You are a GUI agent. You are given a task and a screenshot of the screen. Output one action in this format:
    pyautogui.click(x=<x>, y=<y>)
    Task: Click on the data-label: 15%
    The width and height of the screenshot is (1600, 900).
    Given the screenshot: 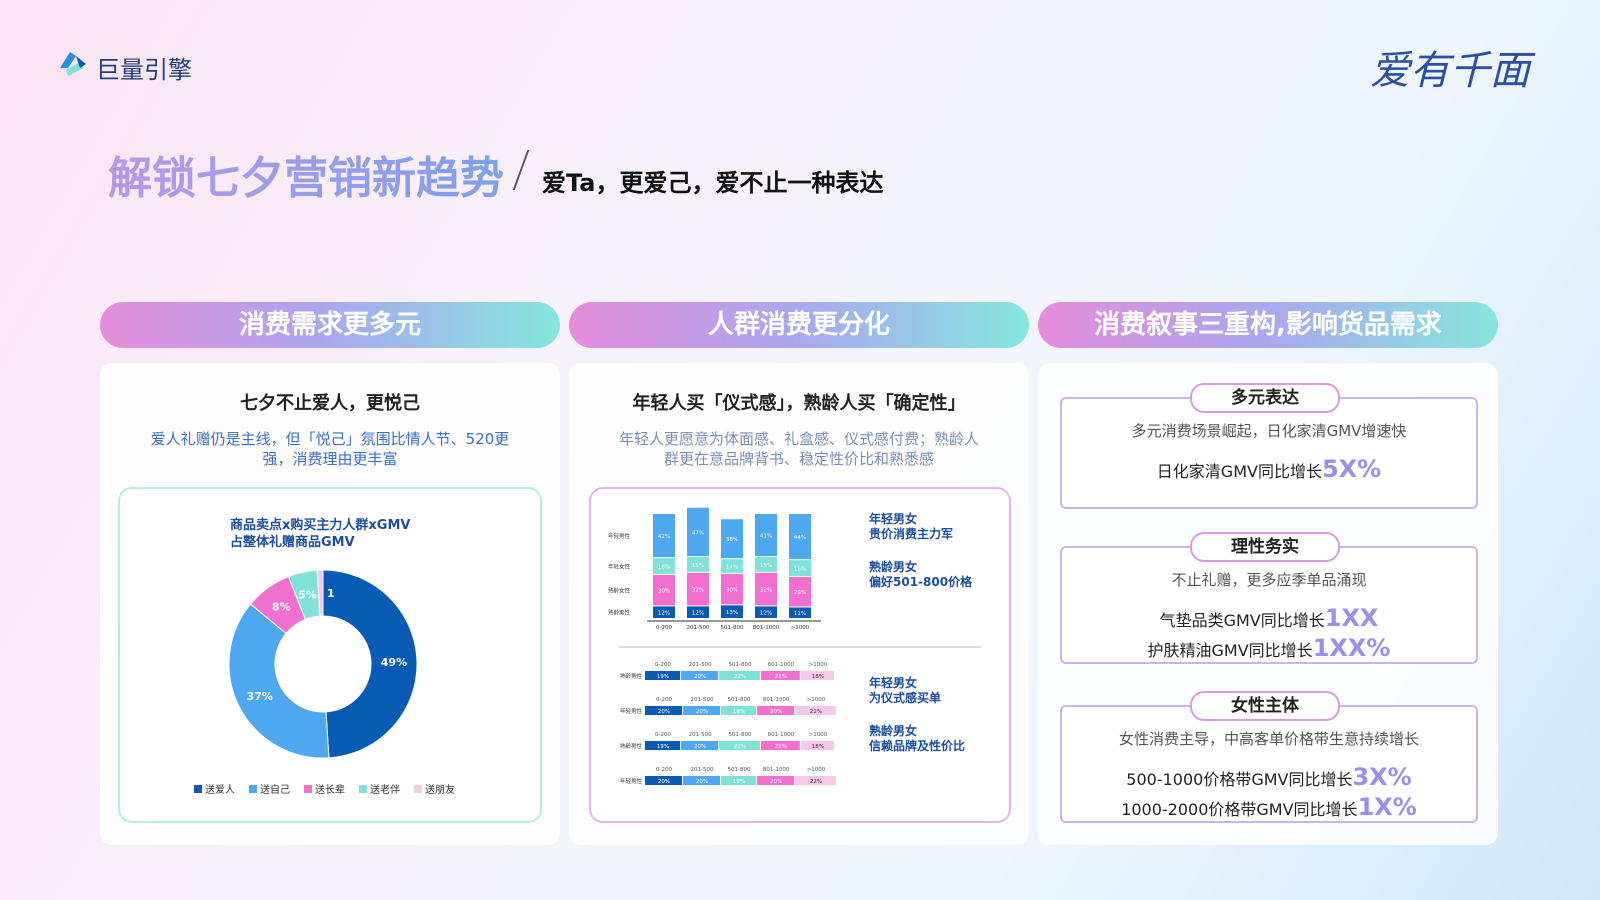 What is the action you would take?
    pyautogui.click(x=766, y=566)
    